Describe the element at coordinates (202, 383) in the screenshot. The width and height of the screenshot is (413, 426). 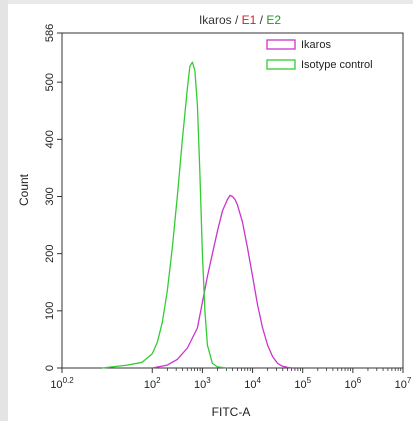
I see `x-tick-label: 10³` at that location.